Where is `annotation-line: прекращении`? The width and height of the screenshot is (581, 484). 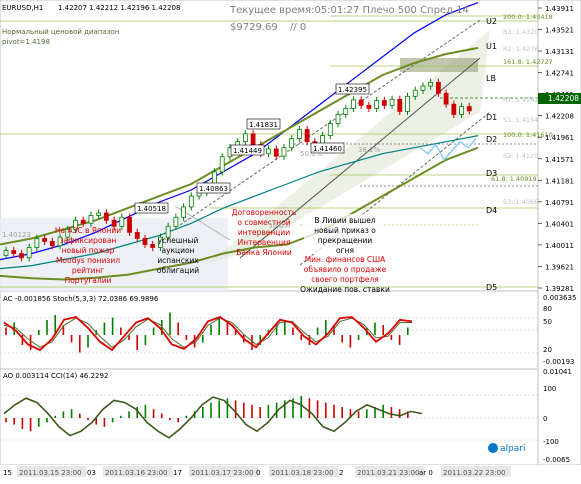
annotation-line: прекращении is located at coordinates (345, 240).